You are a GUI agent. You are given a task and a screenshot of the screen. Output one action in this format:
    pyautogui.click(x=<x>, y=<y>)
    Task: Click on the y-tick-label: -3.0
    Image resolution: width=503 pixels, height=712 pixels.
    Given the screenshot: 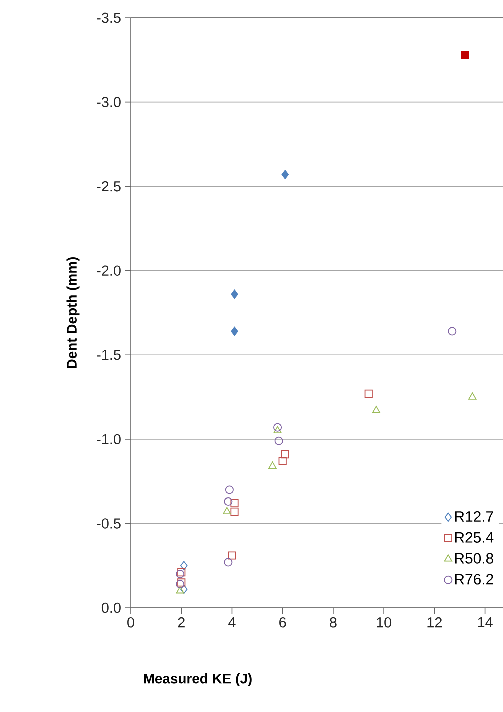 What is the action you would take?
    pyautogui.click(x=109, y=102)
    